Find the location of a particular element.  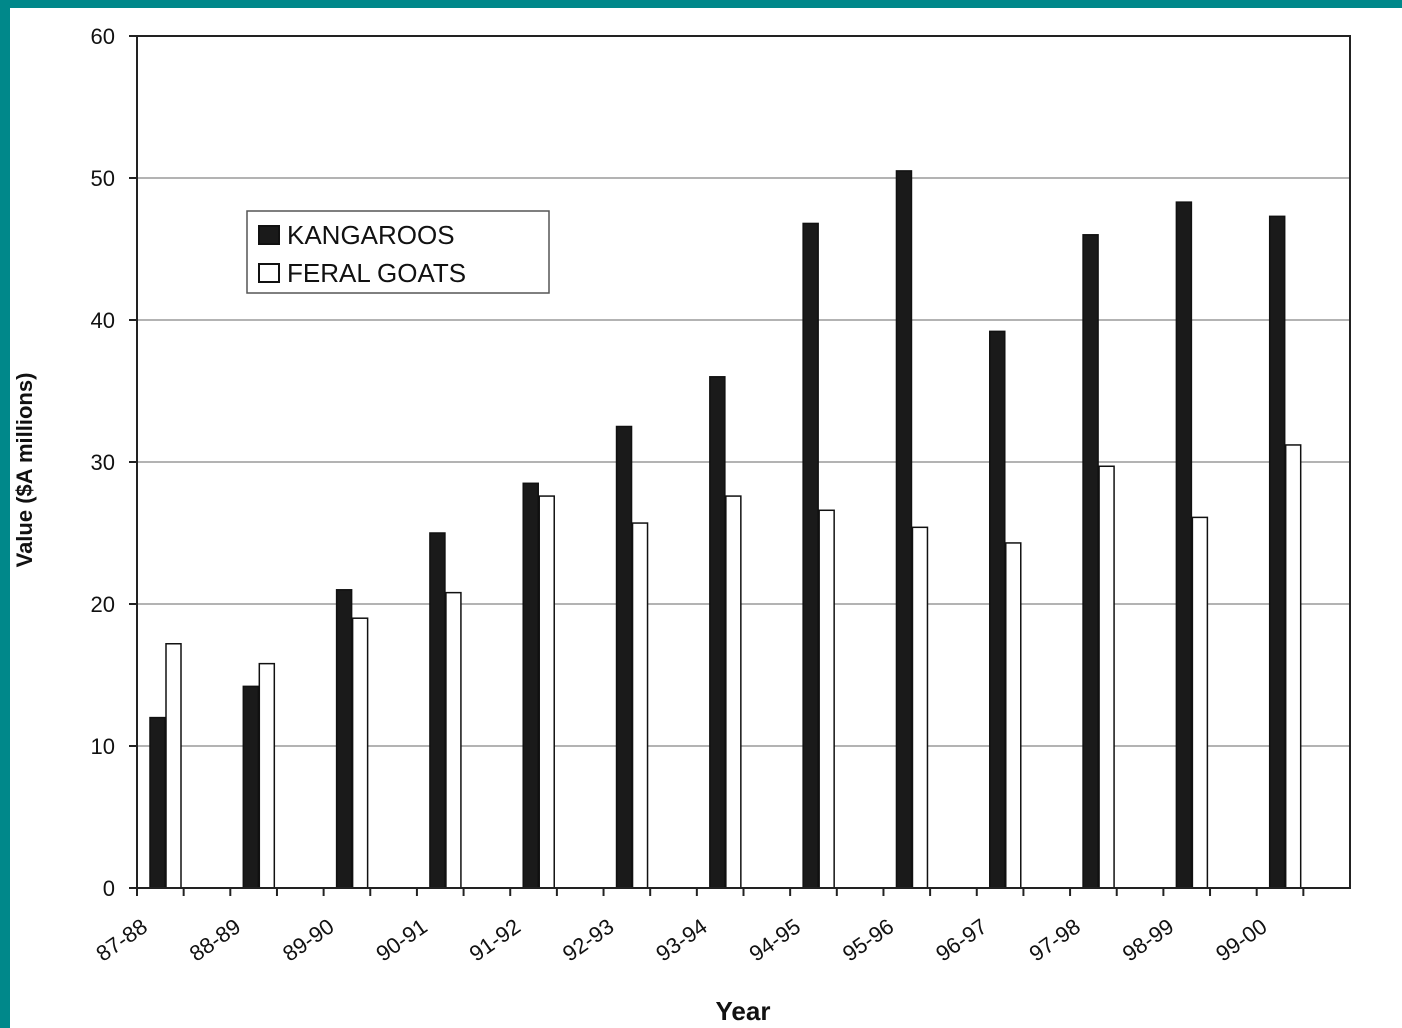

x-tick-label: 92-93 is located at coordinates (588, 940).